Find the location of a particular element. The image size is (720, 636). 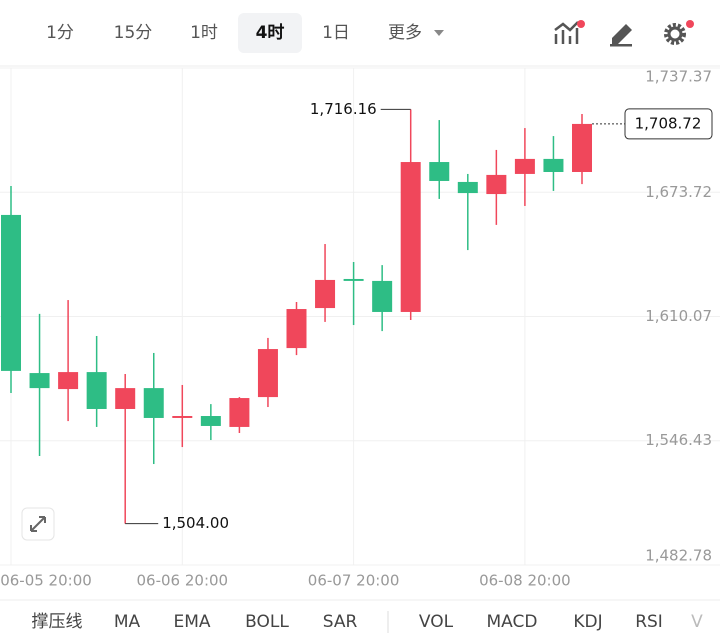

indicator-tab: EMA is located at coordinates (191, 622).